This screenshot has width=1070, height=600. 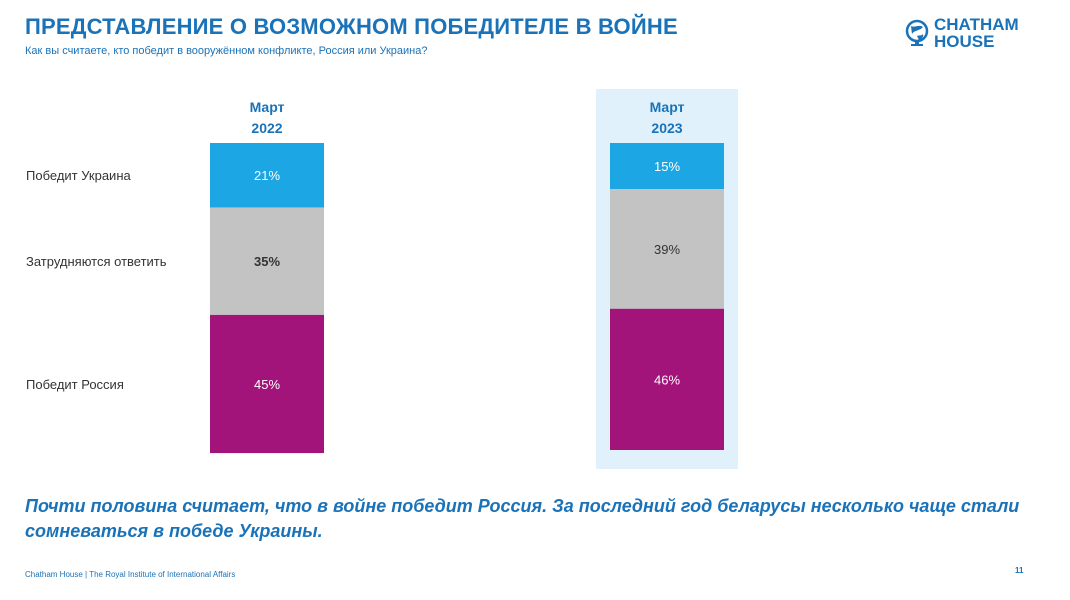 I want to click on logo-line-2: HOUSE, so click(x=964, y=41).